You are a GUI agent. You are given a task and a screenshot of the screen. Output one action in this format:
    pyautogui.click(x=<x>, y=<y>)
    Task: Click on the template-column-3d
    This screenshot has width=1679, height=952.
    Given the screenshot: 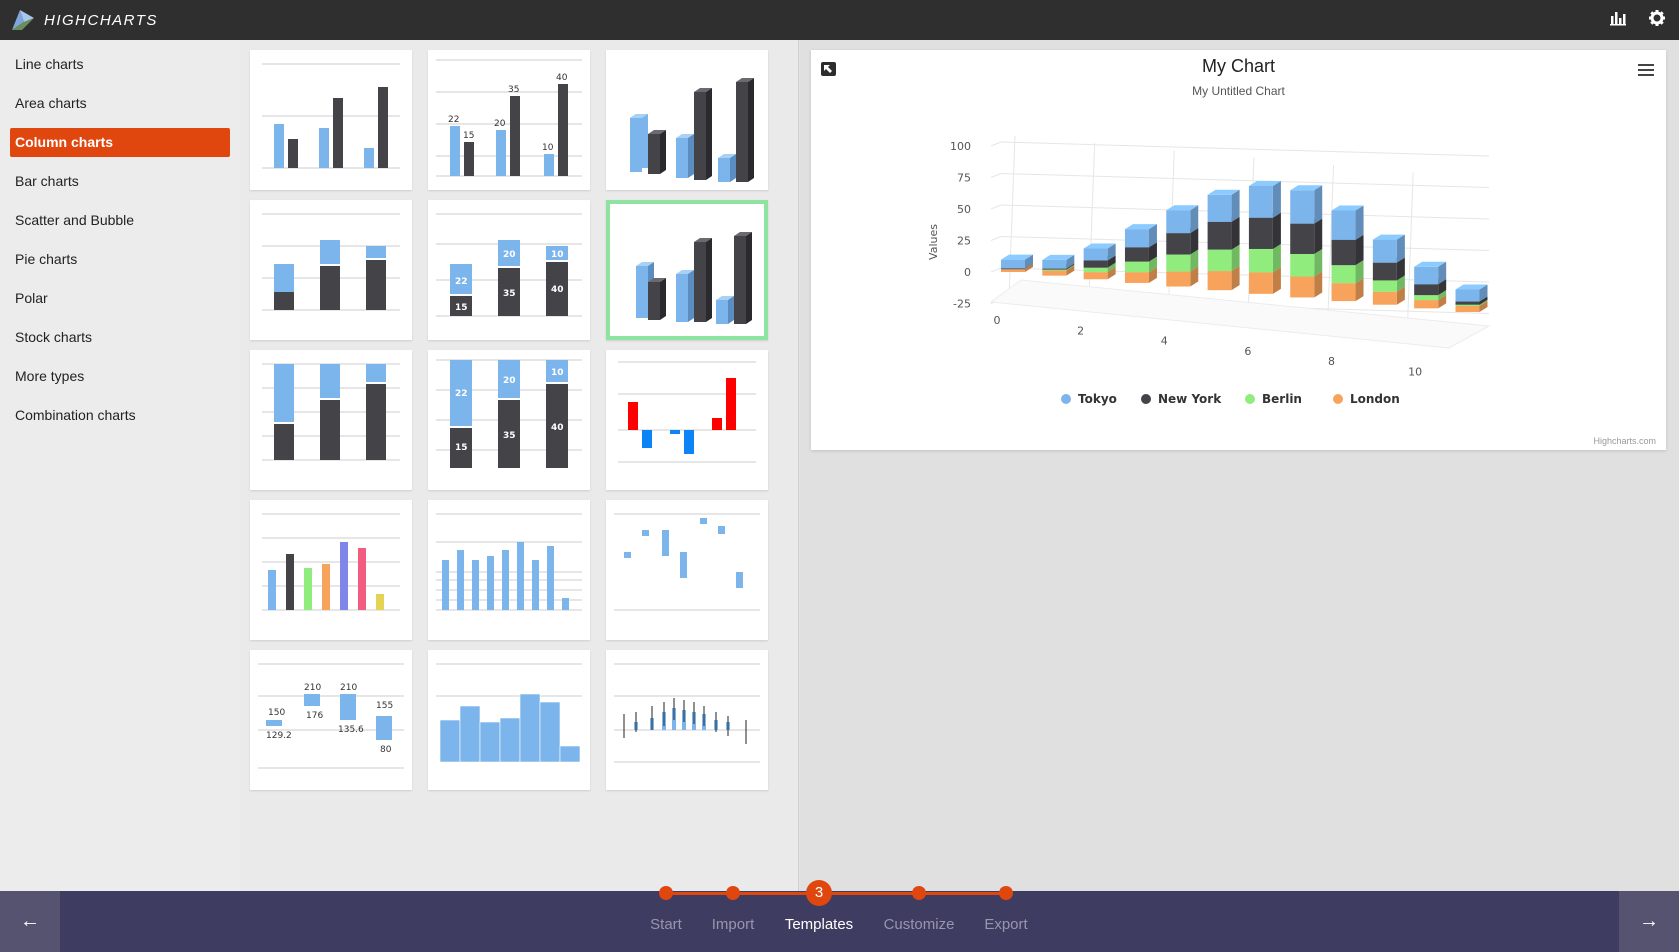 What is the action you would take?
    pyautogui.click(x=687, y=120)
    